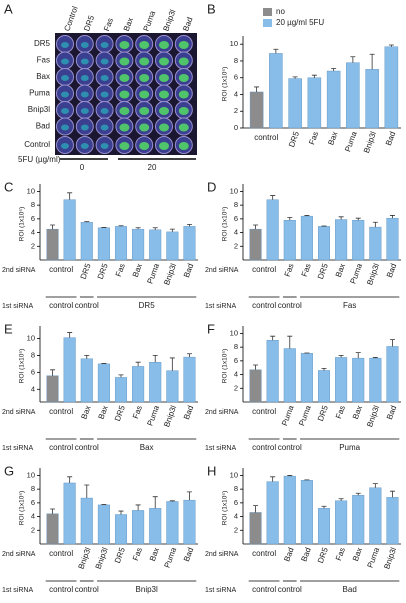  Describe the element at coordinates (102, 558) in the screenshot. I see `x-tick-label: Bnip3l` at that location.